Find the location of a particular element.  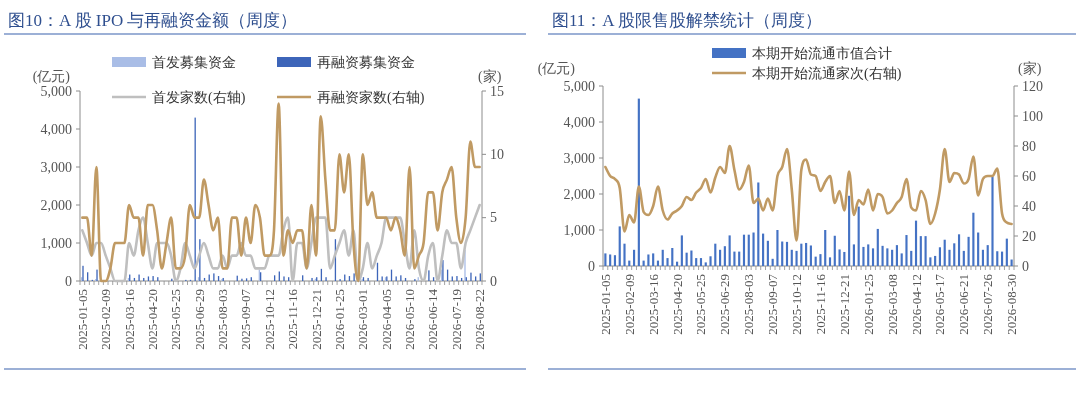

x-tick-label: 2026-06-21 is located at coordinates (964, 304).